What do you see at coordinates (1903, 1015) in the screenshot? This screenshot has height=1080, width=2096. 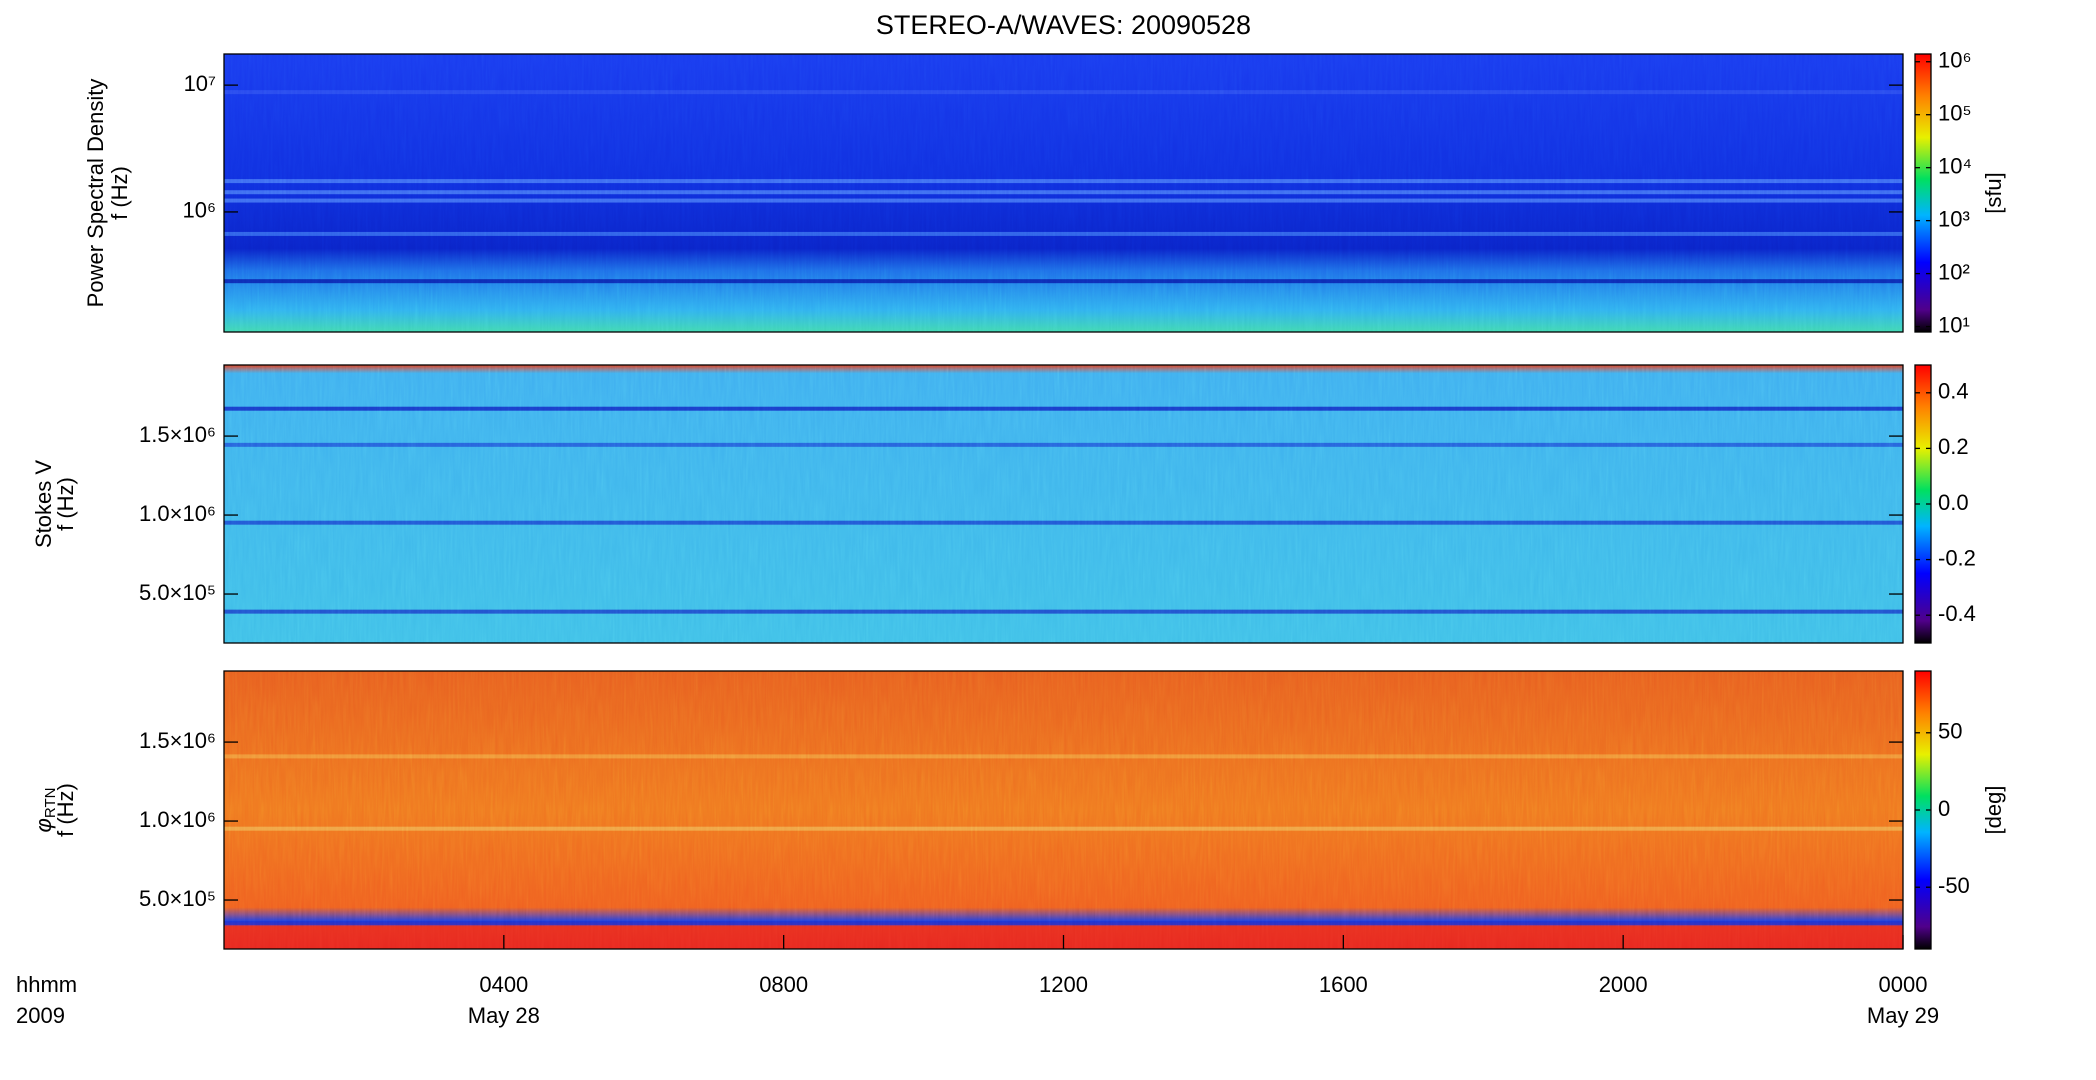 I see `x-tick-sublabel: May 29` at bounding box center [1903, 1015].